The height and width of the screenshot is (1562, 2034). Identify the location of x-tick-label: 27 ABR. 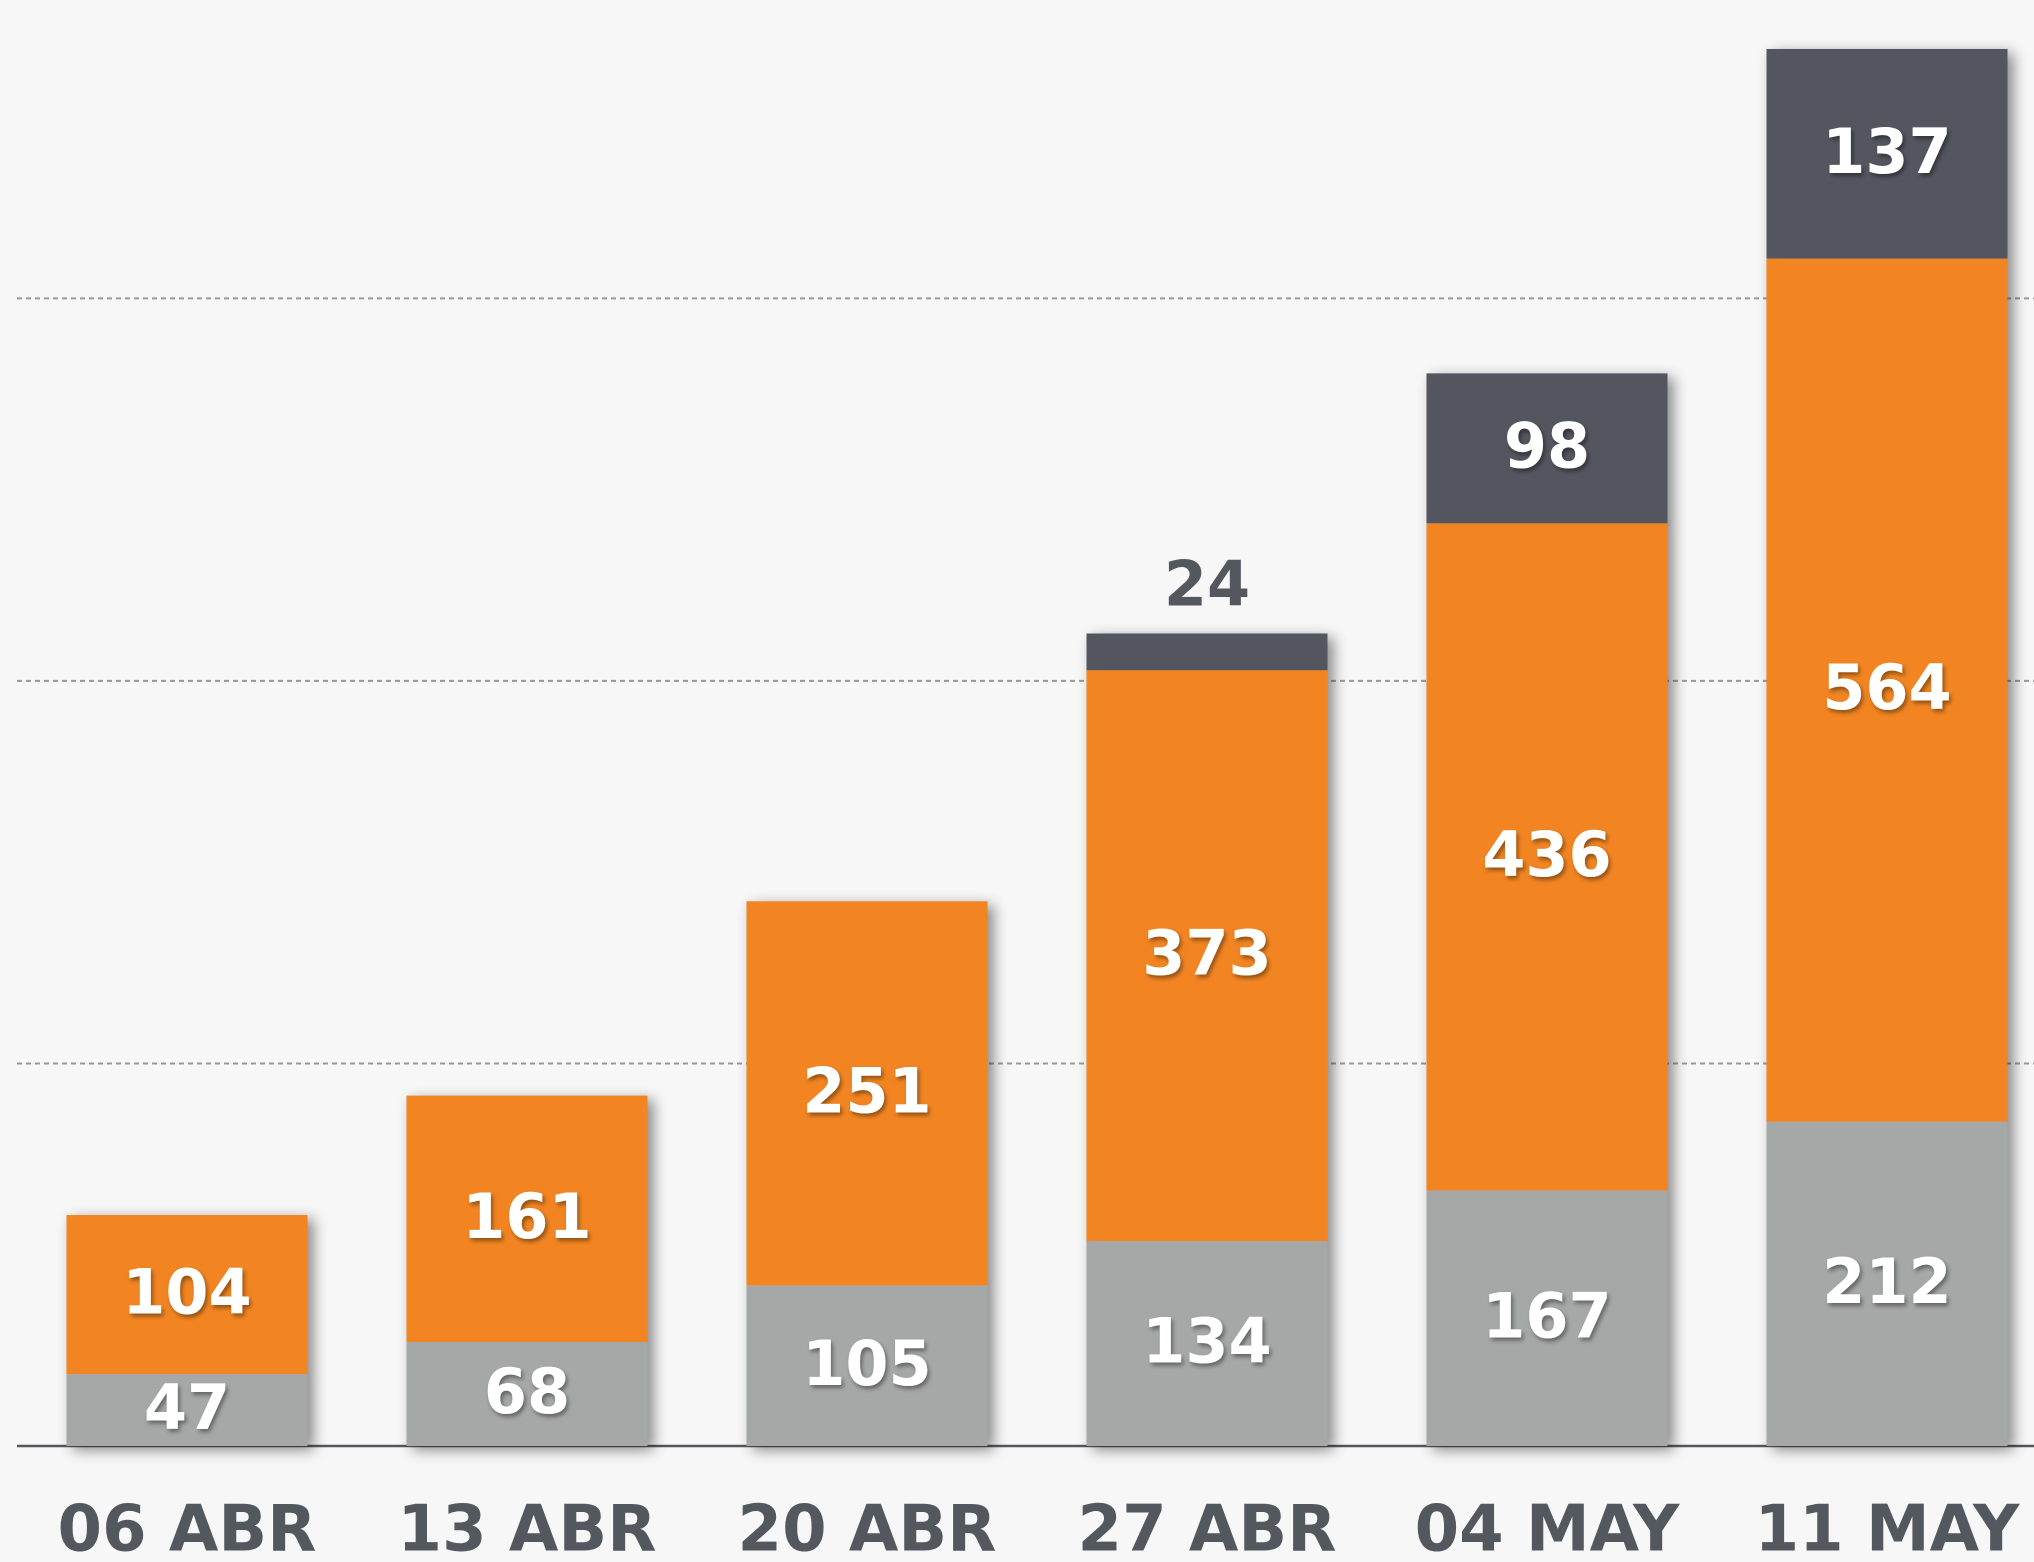
(1207, 1527).